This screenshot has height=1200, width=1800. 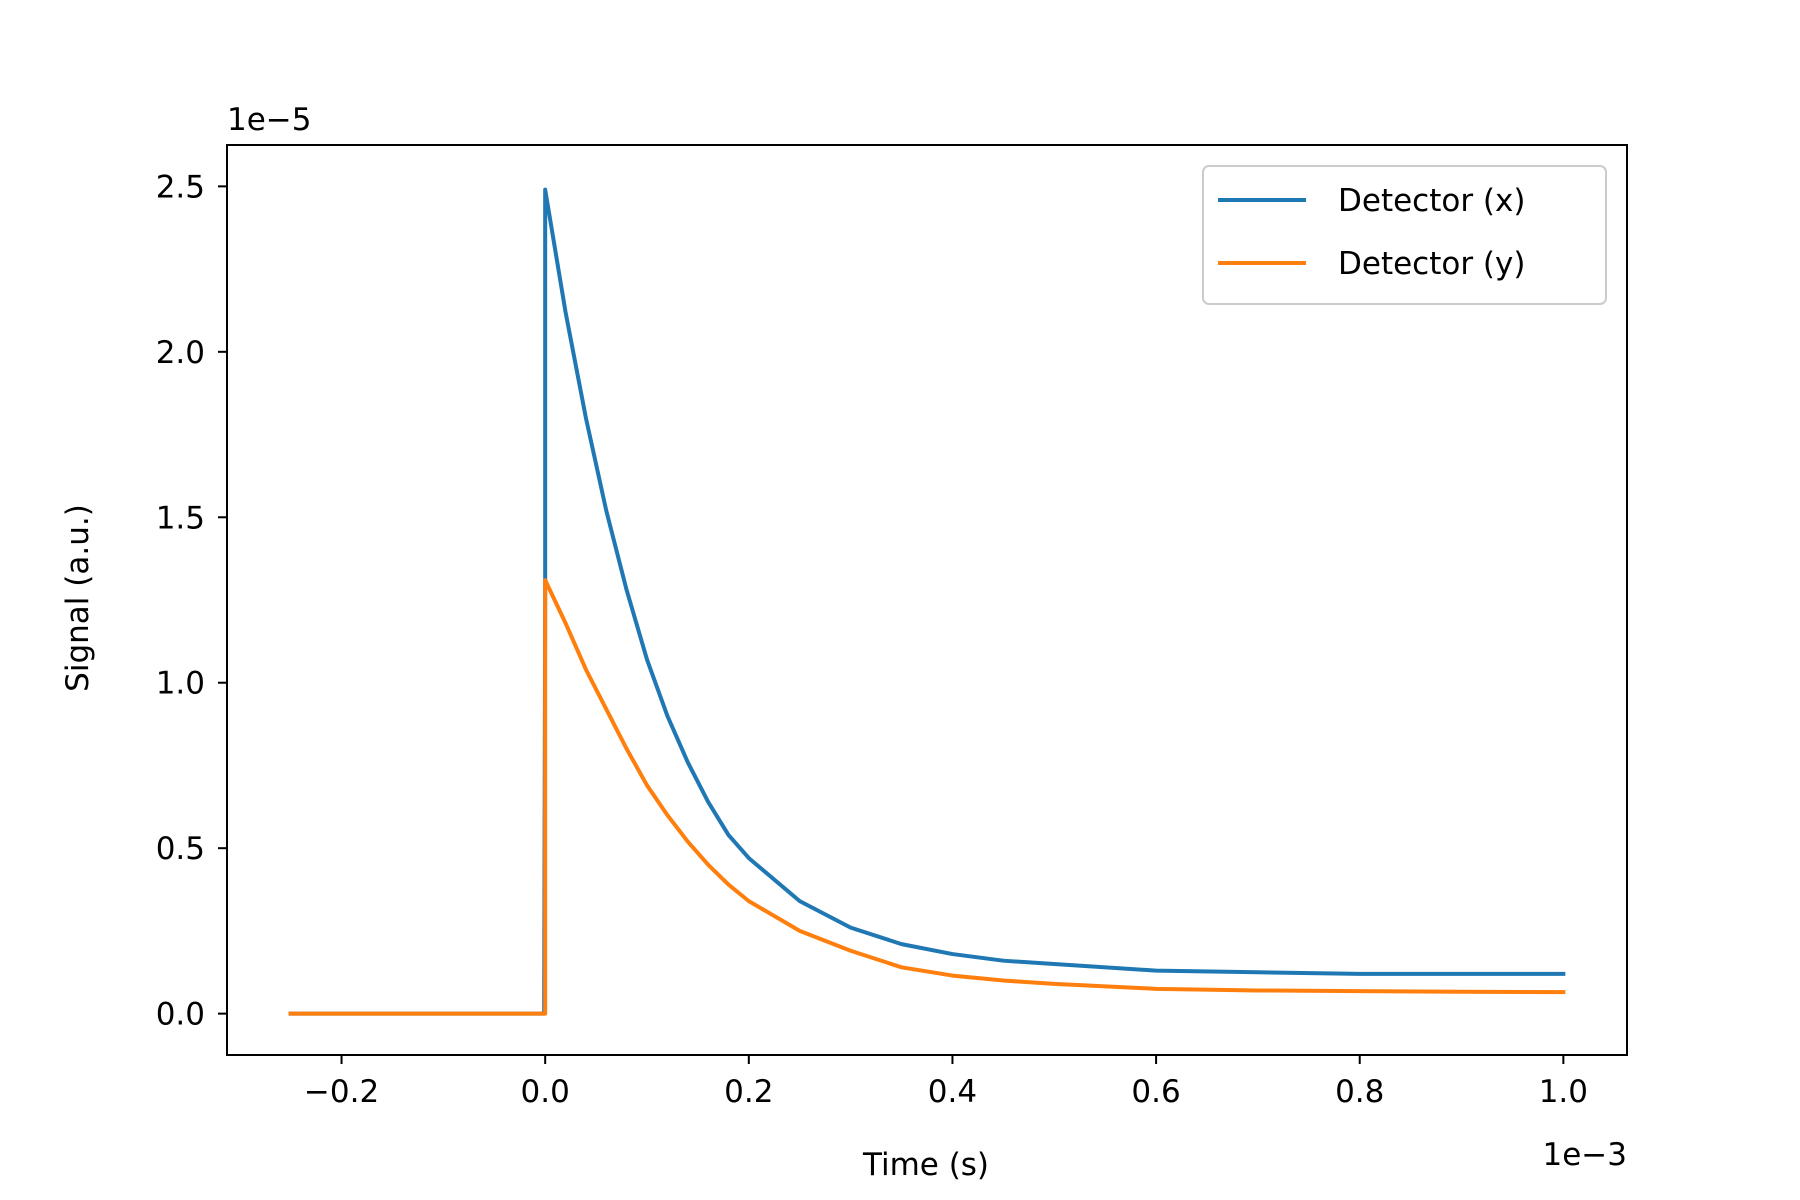 I want to click on y-axis-ticks: 0.0 0.5 1.0 1.5 2.0 2.5, so click(x=191, y=601).